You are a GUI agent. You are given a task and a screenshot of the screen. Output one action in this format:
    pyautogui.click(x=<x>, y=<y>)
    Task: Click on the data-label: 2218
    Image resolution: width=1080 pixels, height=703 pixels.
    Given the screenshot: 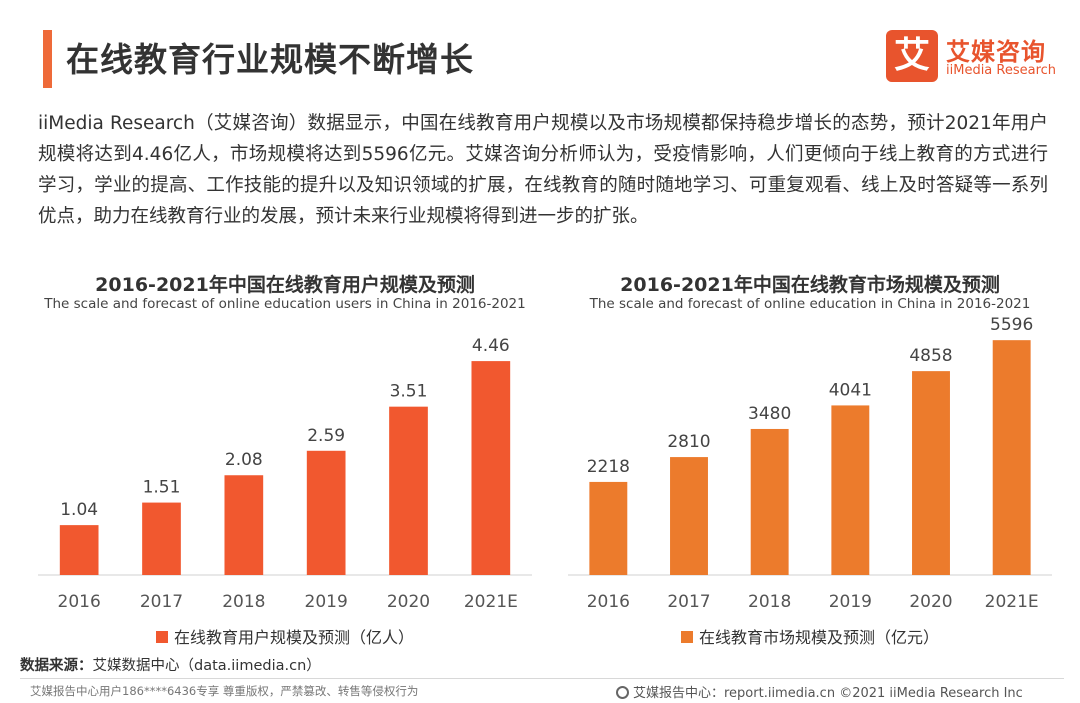 What is the action you would take?
    pyautogui.click(x=608, y=467)
    